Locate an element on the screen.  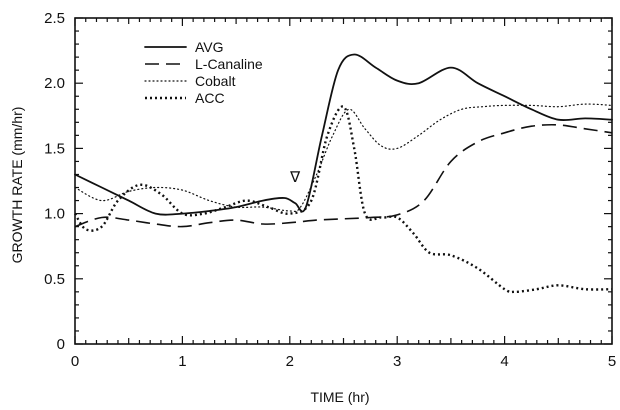
y-axis-label: GROWTH RATE (mm/hr) is located at coordinates (17, 185).